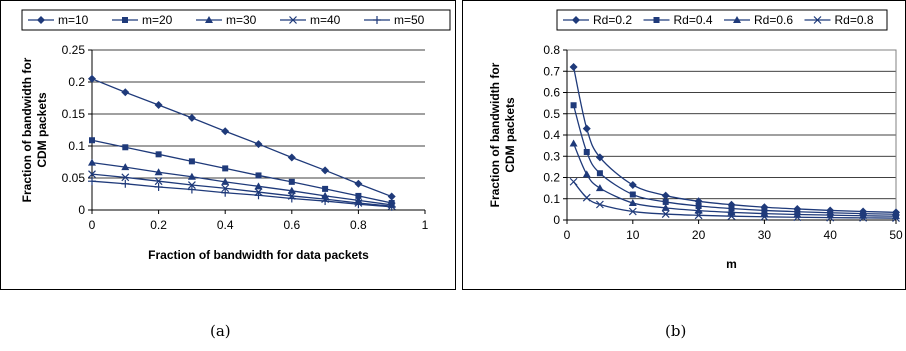  What do you see at coordinates (567, 235) in the screenshot?
I see `chart-b-x-tick-label: 0` at bounding box center [567, 235].